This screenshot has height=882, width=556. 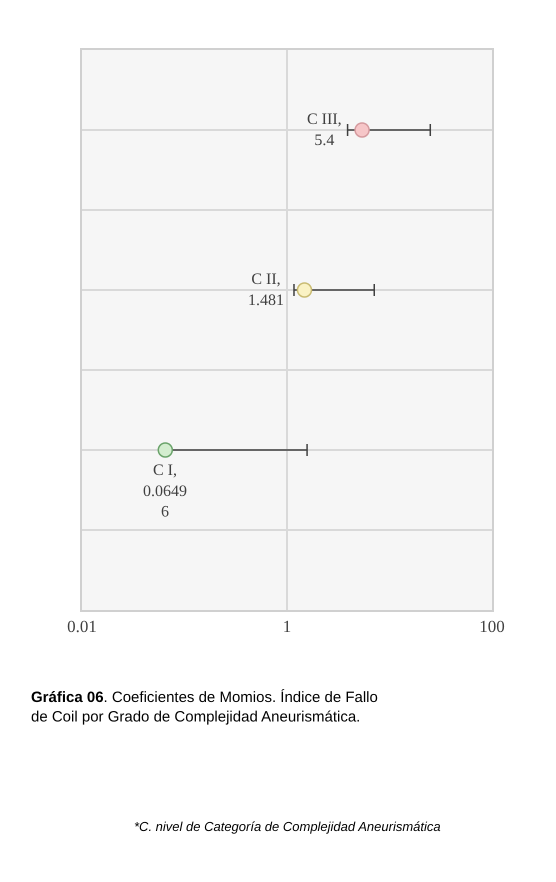 What do you see at coordinates (165, 491) in the screenshot?
I see `data-label: C I, 0.06496` at bounding box center [165, 491].